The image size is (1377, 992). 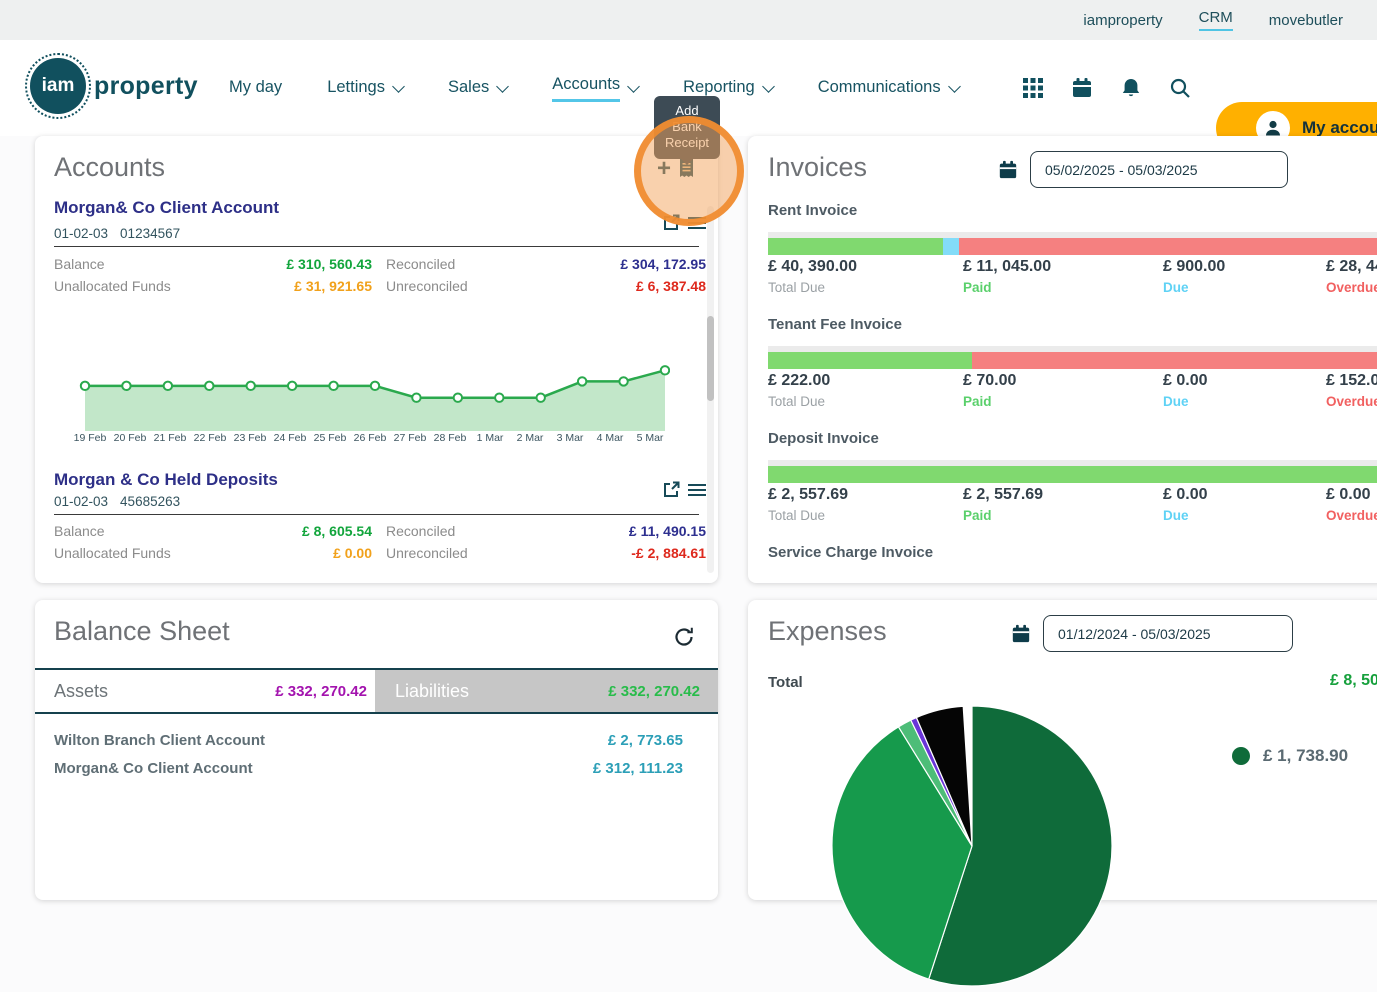 I want to click on refresh-icon, so click(x=684, y=637).